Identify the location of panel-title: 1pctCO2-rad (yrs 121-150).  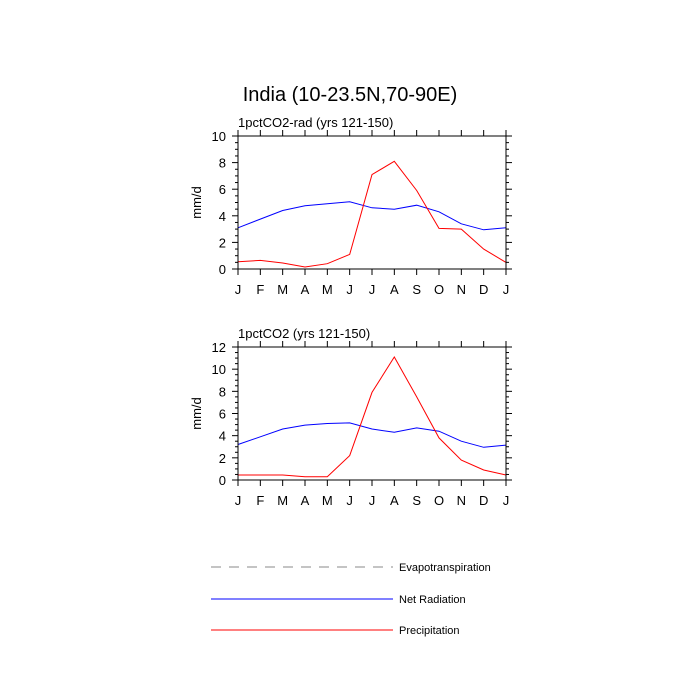
(315, 122).